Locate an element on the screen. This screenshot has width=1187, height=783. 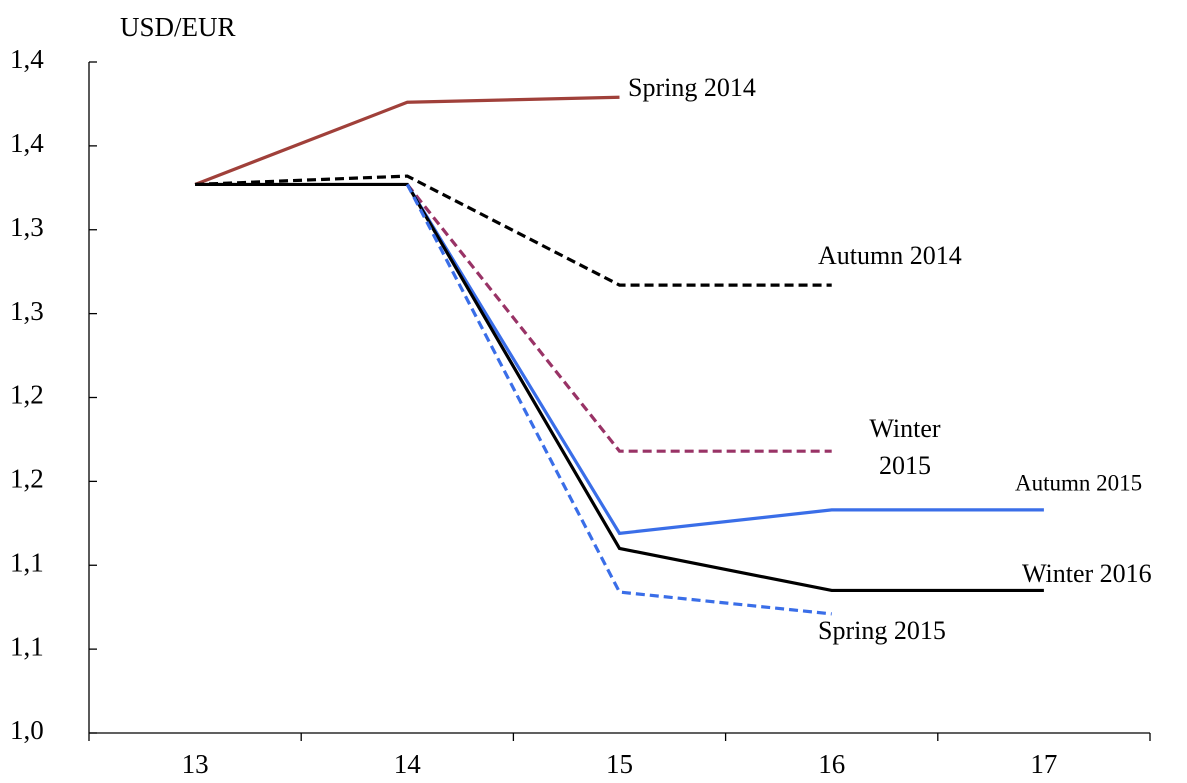
y-tick-label: 1,0 is located at coordinates (27, 730).